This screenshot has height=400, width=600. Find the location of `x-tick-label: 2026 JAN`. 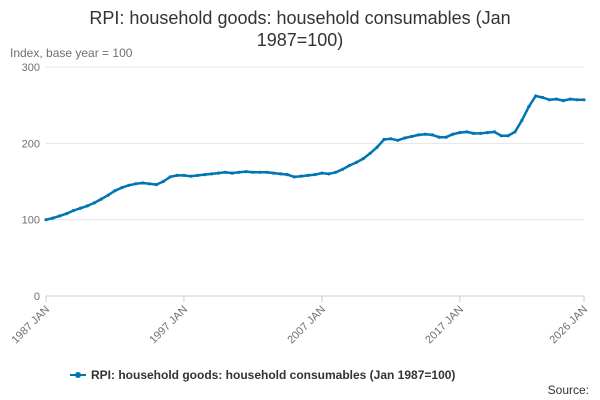

x-tick-label: 2026 JAN is located at coordinates (568, 325).